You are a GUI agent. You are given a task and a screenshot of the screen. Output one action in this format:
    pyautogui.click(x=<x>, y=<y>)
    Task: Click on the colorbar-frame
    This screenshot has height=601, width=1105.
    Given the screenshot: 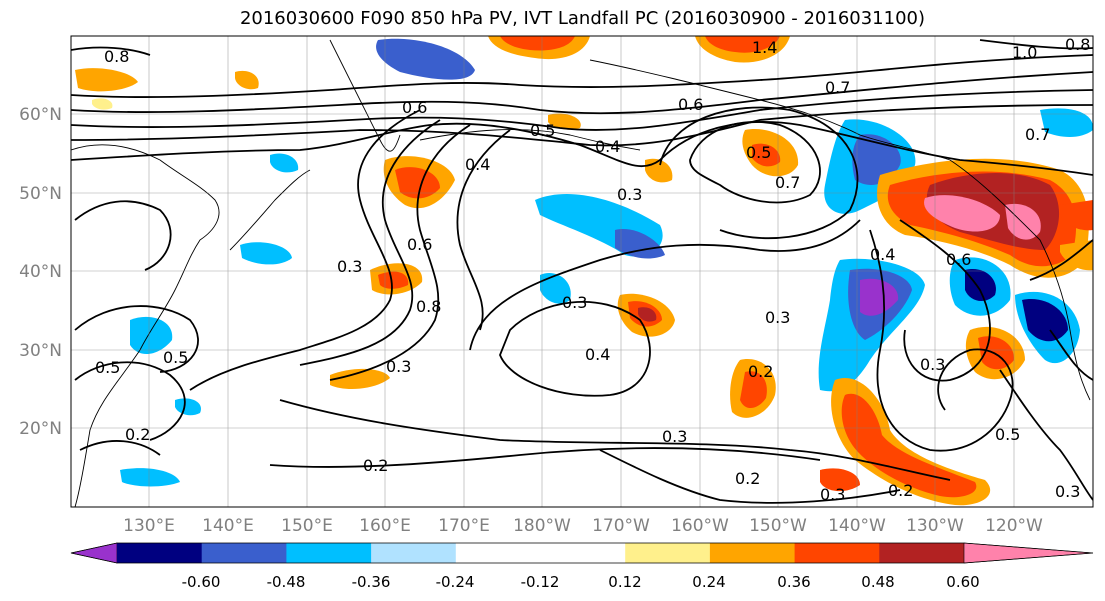 What is the action you would take?
    pyautogui.click(x=582, y=553)
    